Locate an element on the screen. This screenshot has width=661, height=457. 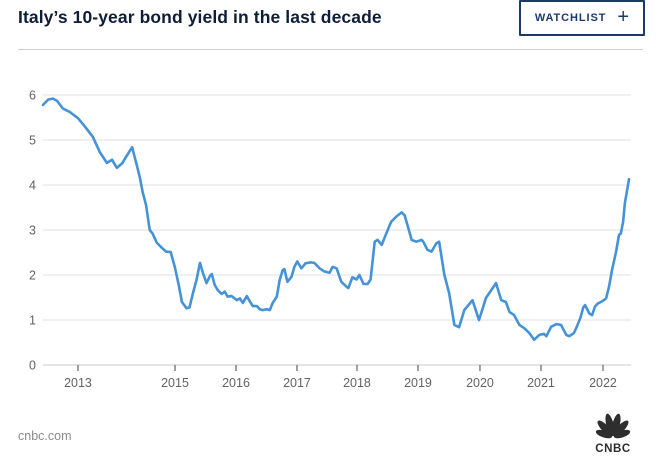
y-tick-label: 0 is located at coordinates (32, 366).